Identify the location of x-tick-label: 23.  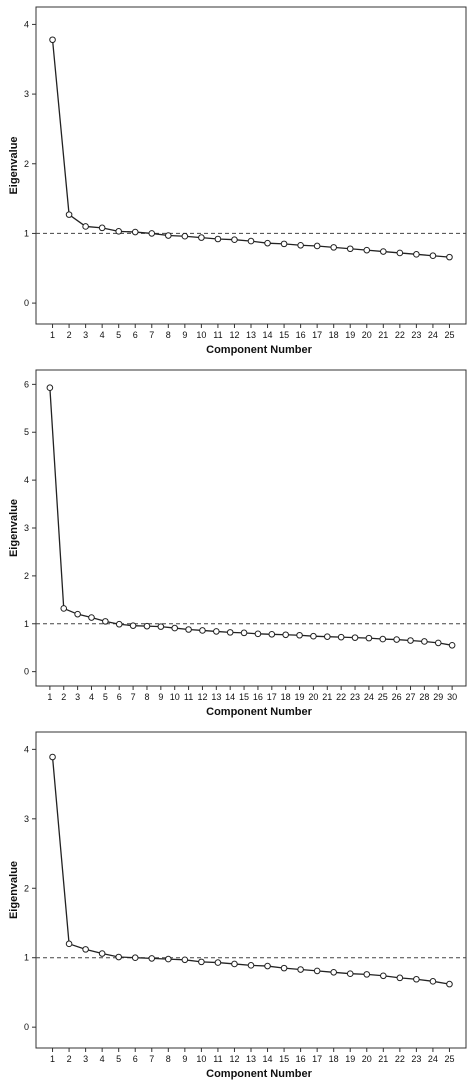
(416, 1059).